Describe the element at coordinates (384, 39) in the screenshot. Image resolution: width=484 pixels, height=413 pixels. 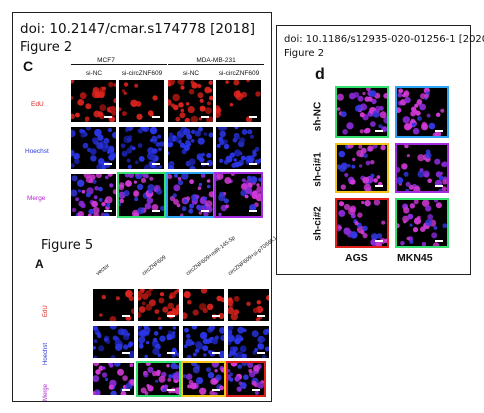
I see `doi-right: doi: 10.1186/s12935-020-01256-1 [2020]` at that location.